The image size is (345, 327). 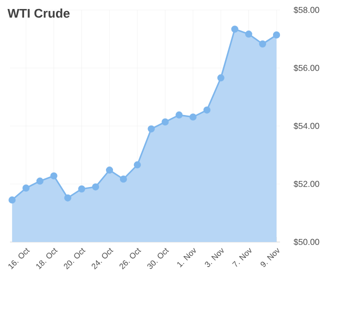 What do you see at coordinates (186, 258) in the screenshot?
I see `x-tick-label: 1. Nov` at bounding box center [186, 258].